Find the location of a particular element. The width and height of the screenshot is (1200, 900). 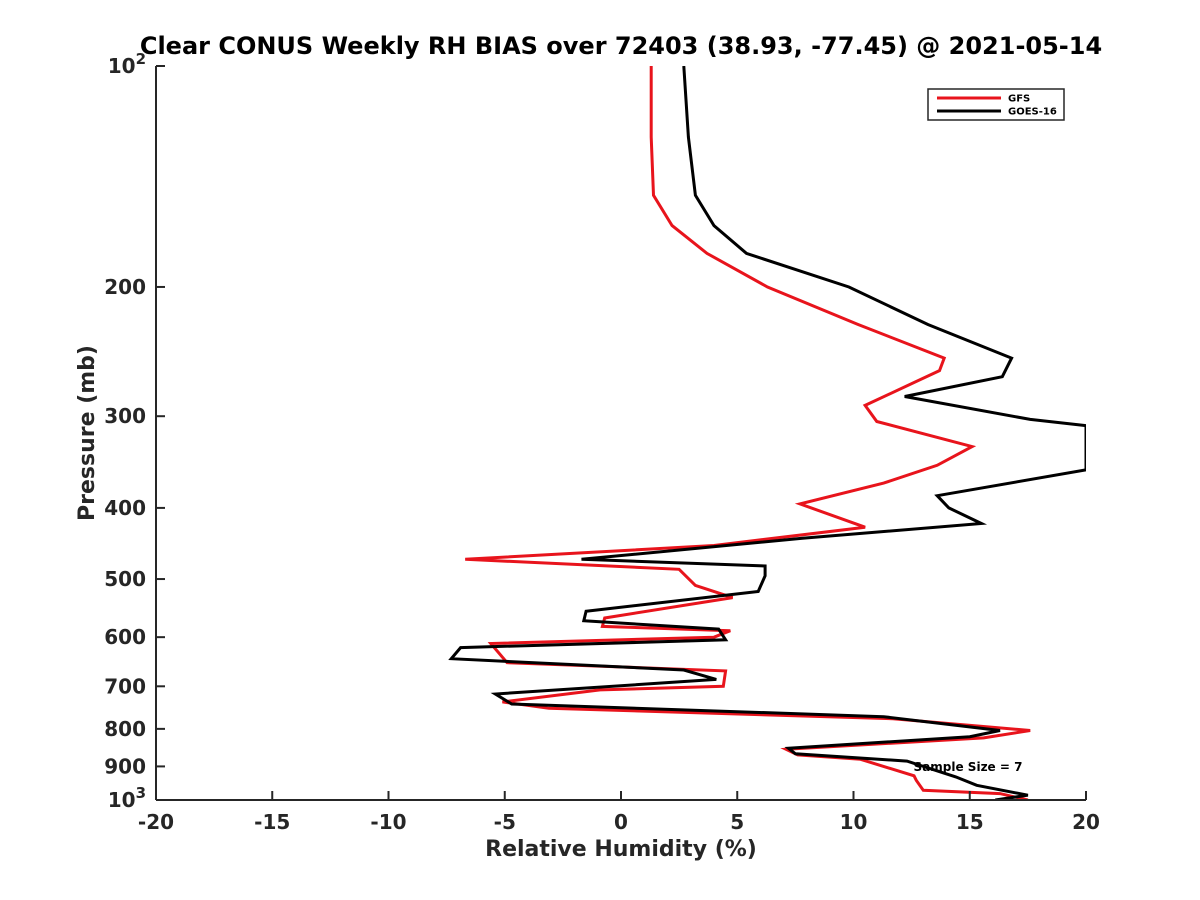

y-tick-label: 900 is located at coordinates (125, 766).